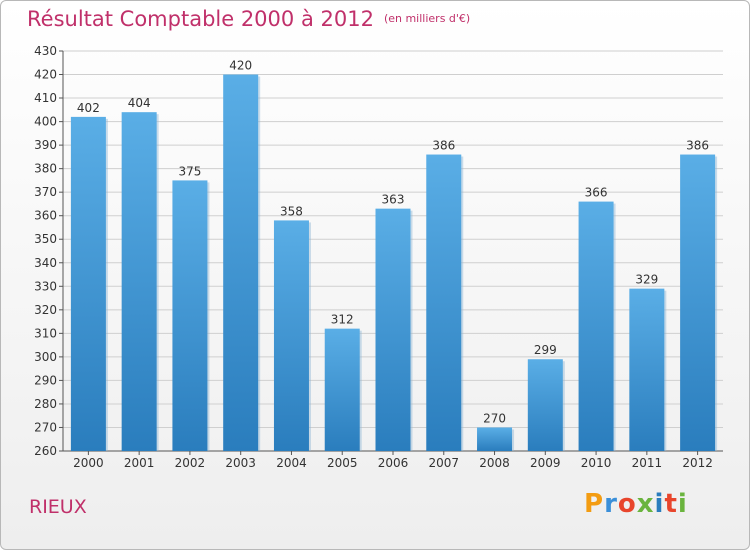 The height and width of the screenshot is (550, 750). I want to click on y-tick-label: 330, so click(45, 286).